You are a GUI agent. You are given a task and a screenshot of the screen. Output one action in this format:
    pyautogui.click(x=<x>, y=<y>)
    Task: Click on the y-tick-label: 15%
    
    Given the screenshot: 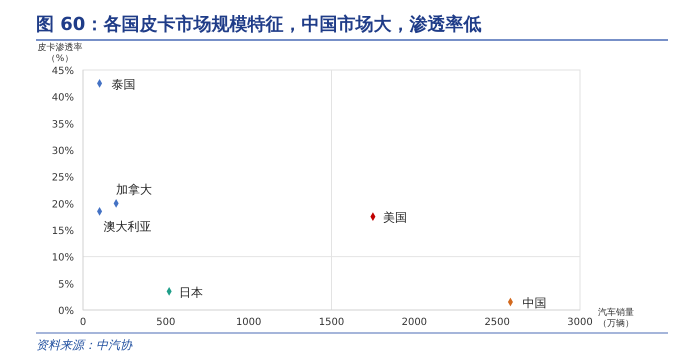 What is the action you would take?
    pyautogui.click(x=63, y=231)
    